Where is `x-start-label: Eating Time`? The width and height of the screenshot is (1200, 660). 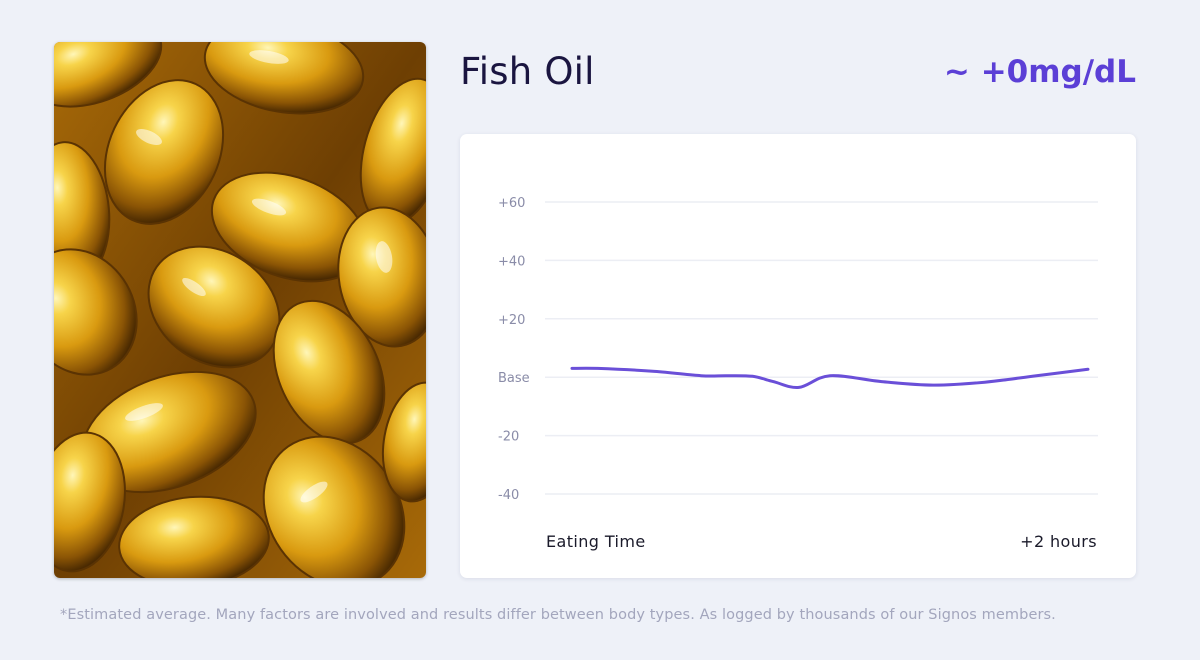
x-start-label: Eating Time is located at coordinates (596, 541).